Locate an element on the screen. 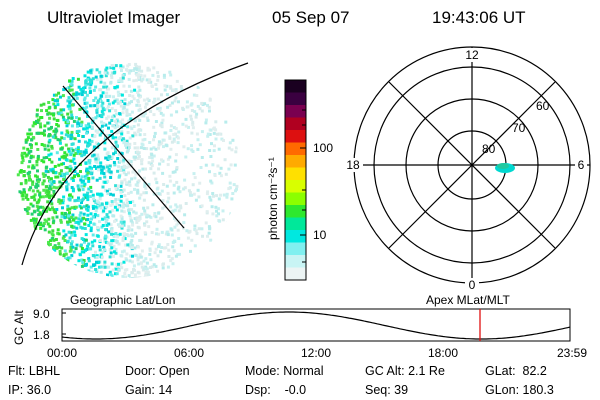  status-dsp: Dsp: -0.0 is located at coordinates (276, 390).